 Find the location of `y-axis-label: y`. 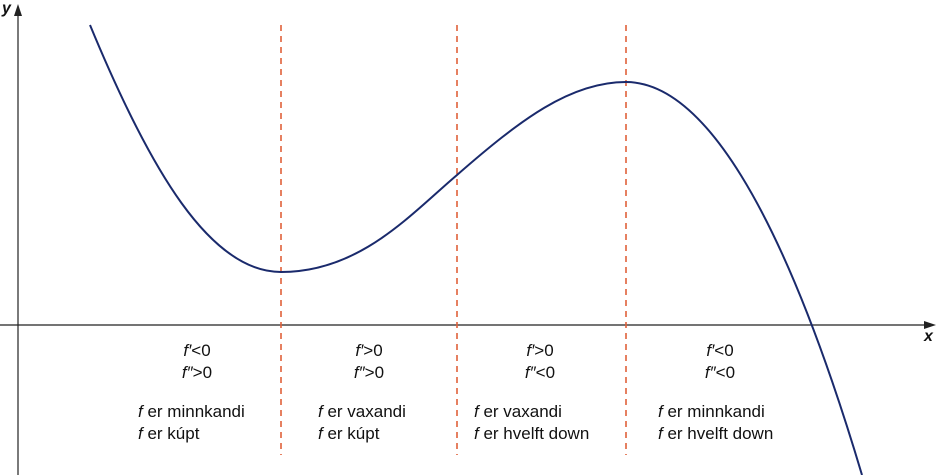

y-axis-label: y is located at coordinates (6, 8).